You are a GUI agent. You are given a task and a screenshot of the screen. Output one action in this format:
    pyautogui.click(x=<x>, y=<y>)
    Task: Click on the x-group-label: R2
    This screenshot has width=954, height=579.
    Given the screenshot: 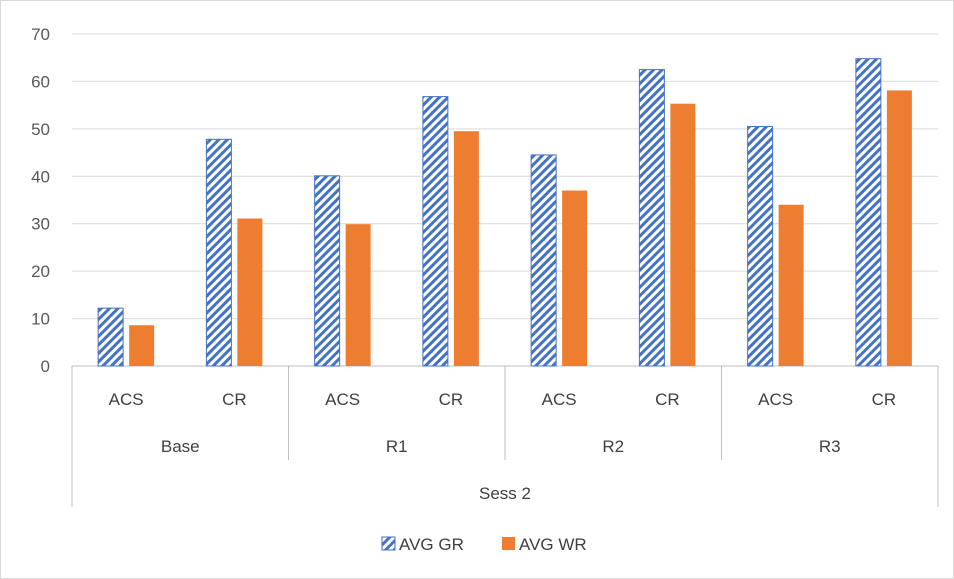 What is the action you would take?
    pyautogui.click(x=613, y=446)
    